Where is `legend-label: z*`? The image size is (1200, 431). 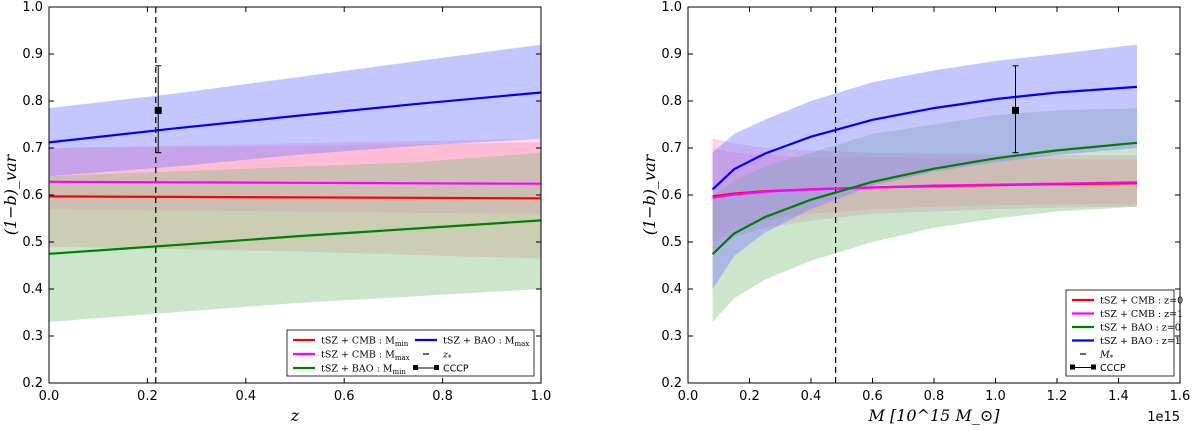 legend-label: z* is located at coordinates (447, 356).